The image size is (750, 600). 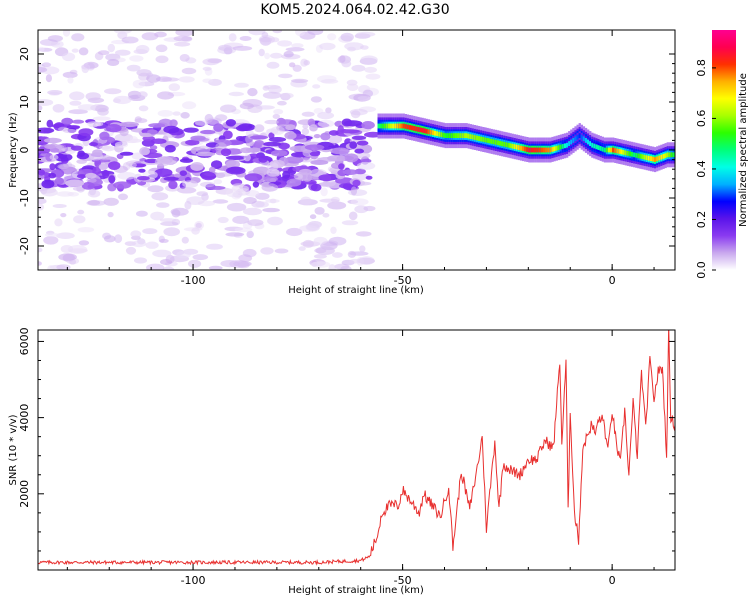 What do you see at coordinates (403, 280) in the screenshot?
I see `x-tick-label: -50` at bounding box center [403, 280].